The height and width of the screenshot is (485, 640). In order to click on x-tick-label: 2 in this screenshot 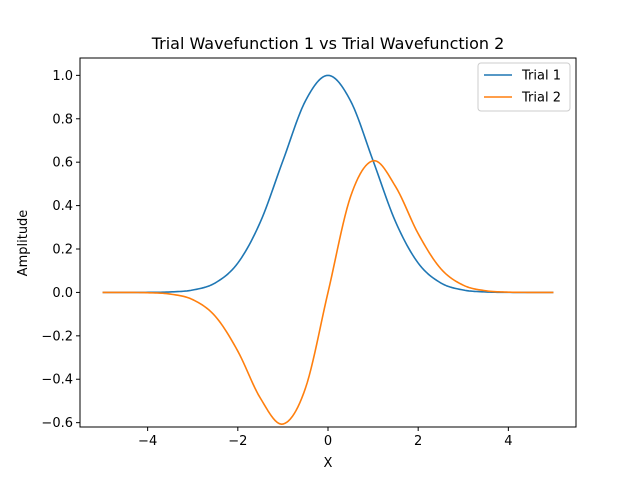, I will do `click(418, 441)`.